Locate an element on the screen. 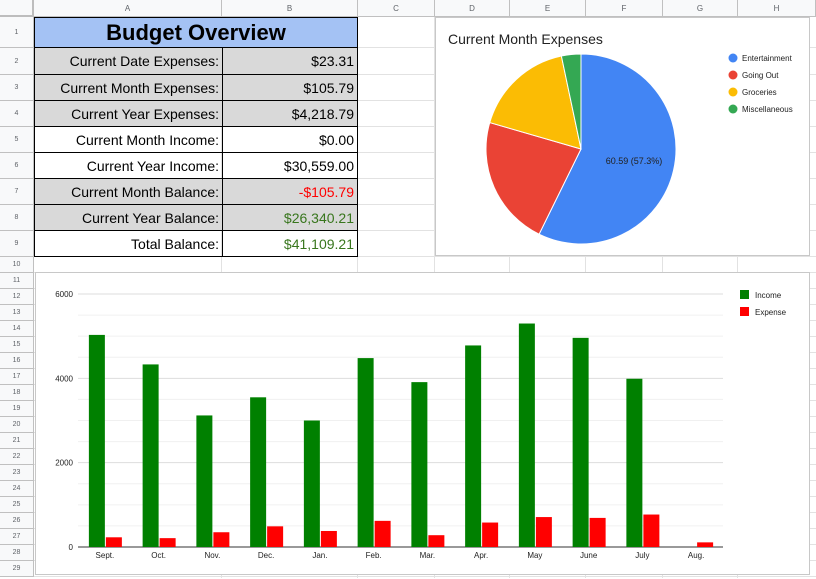 The width and height of the screenshot is (816, 579). budget-label: Current Month Balance: is located at coordinates (145, 191).